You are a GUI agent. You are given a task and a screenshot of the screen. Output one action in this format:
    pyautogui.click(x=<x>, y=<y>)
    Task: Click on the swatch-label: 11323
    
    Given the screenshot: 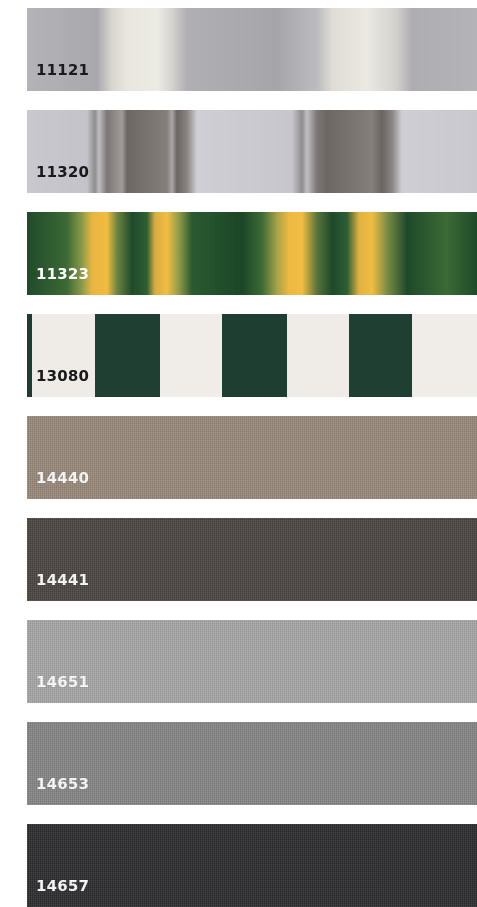 What is the action you would take?
    pyautogui.click(x=63, y=274)
    